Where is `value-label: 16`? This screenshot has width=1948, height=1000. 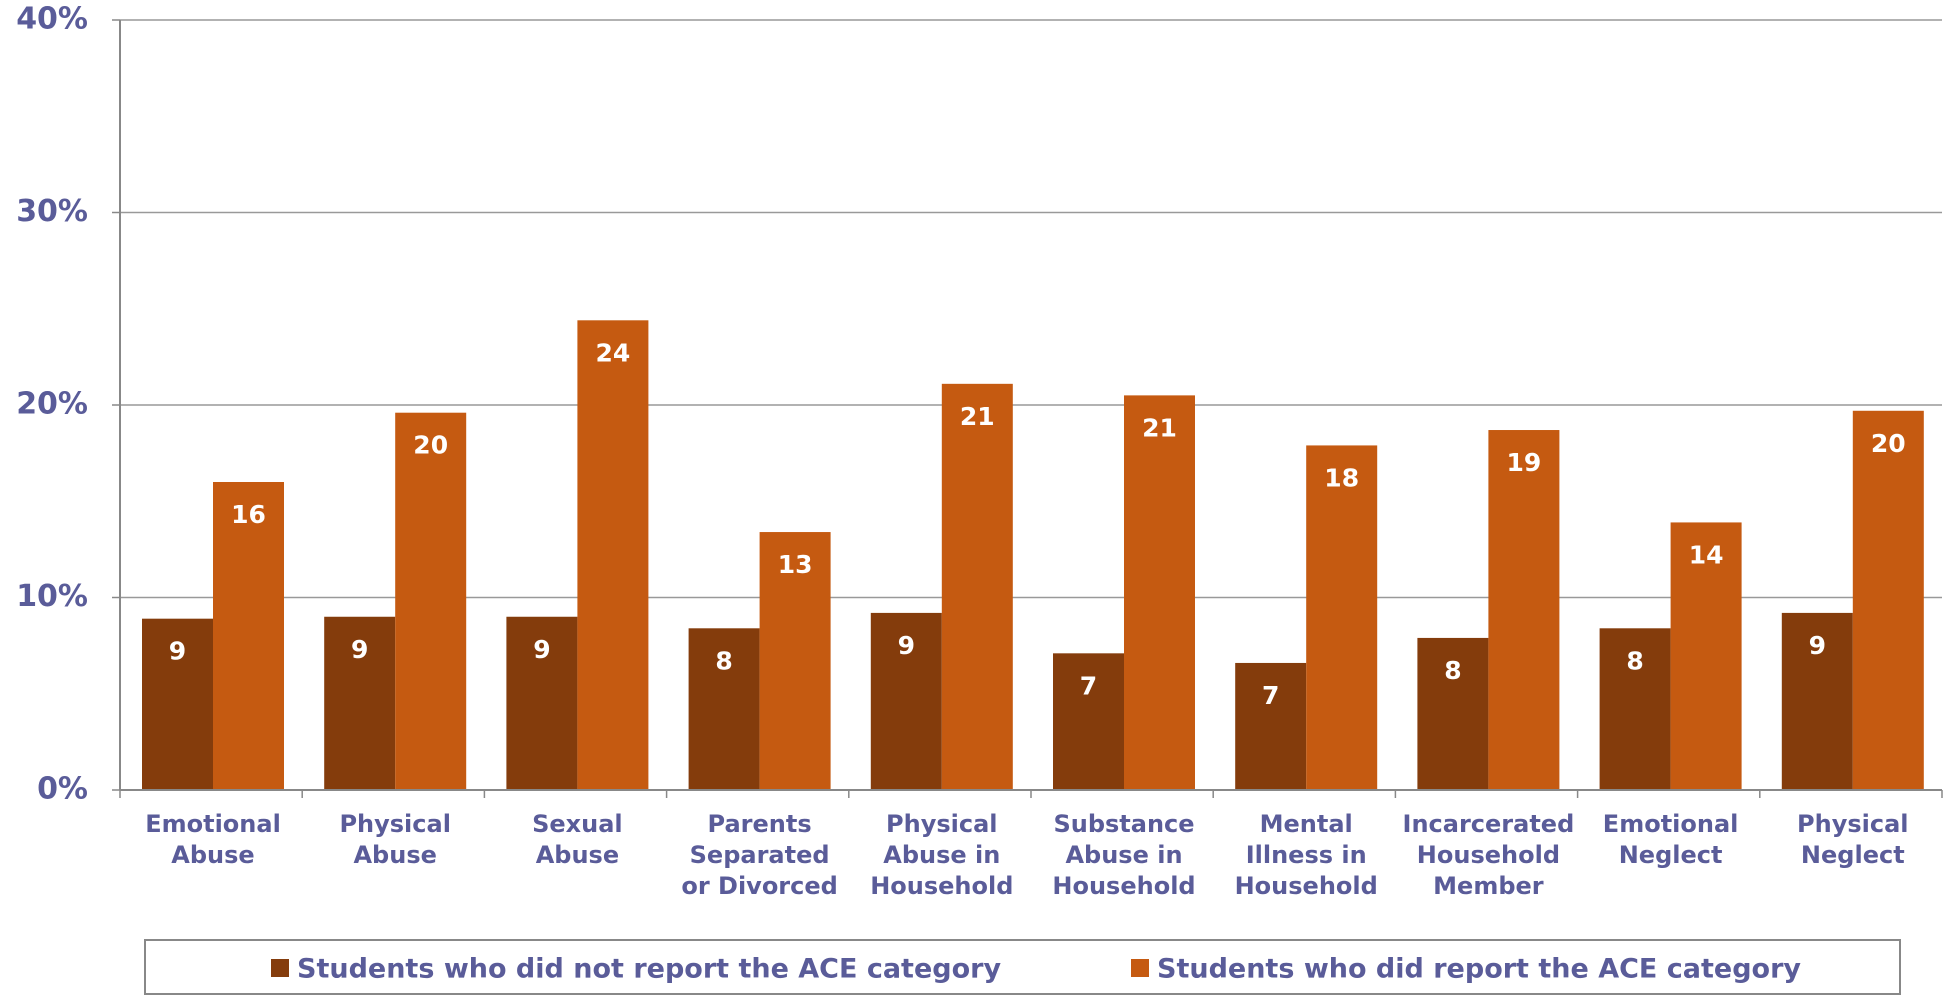
value-label: 16 is located at coordinates (248, 514).